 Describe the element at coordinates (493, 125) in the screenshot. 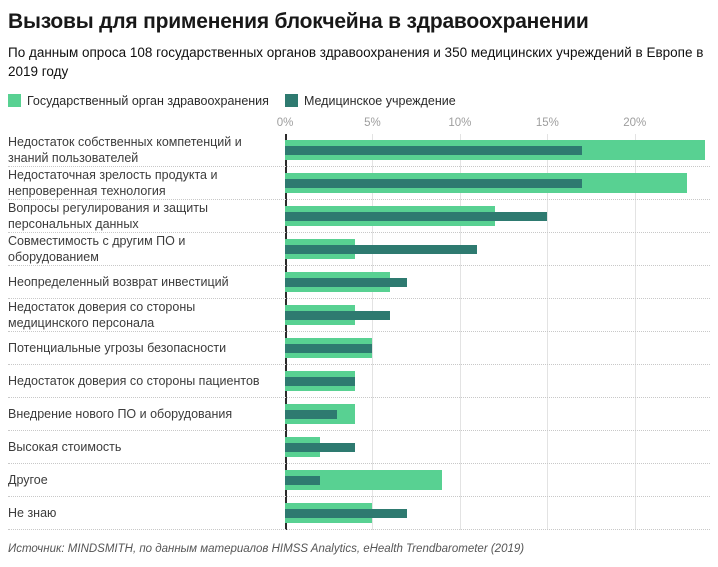

I see `x-axis: 0% 5% 10% 15% 20%` at that location.